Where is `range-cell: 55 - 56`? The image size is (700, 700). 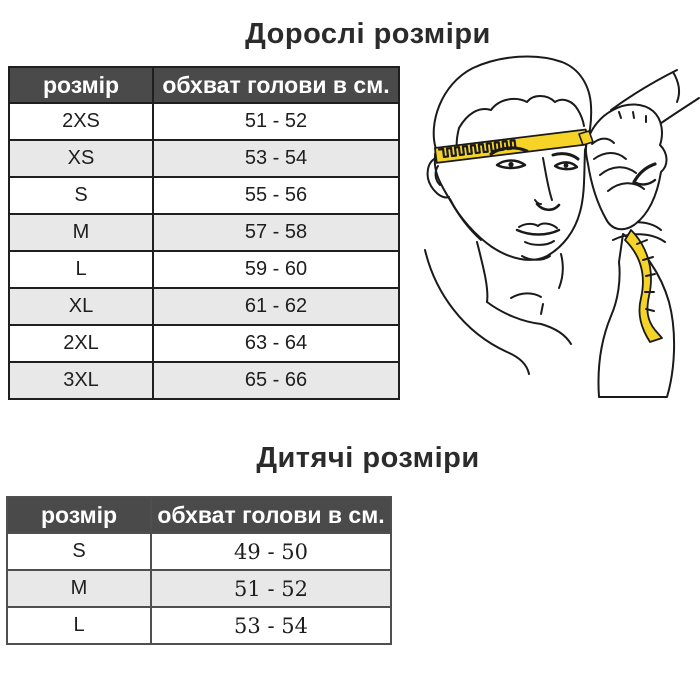
range-cell: 55 - 56 is located at coordinates (276, 195).